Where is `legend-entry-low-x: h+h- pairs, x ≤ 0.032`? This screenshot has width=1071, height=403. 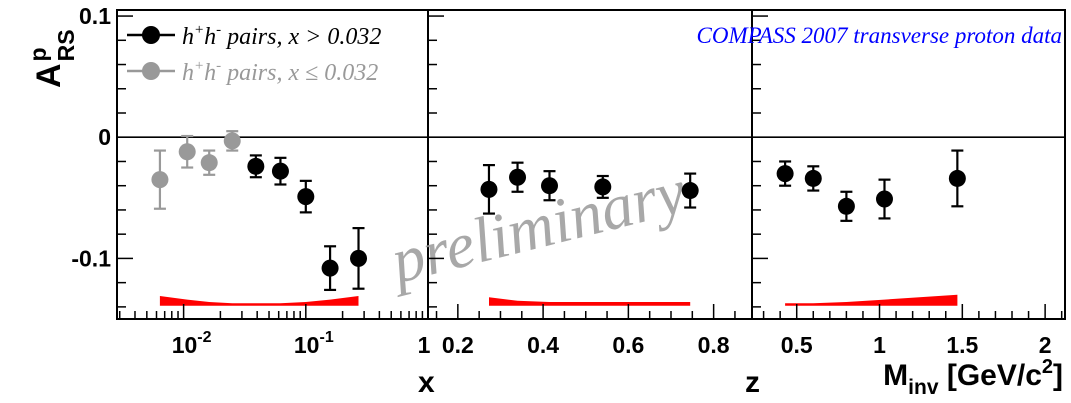
legend-entry-low-x: h+h- pairs, x ≤ 0.032 is located at coordinates (252, 72).